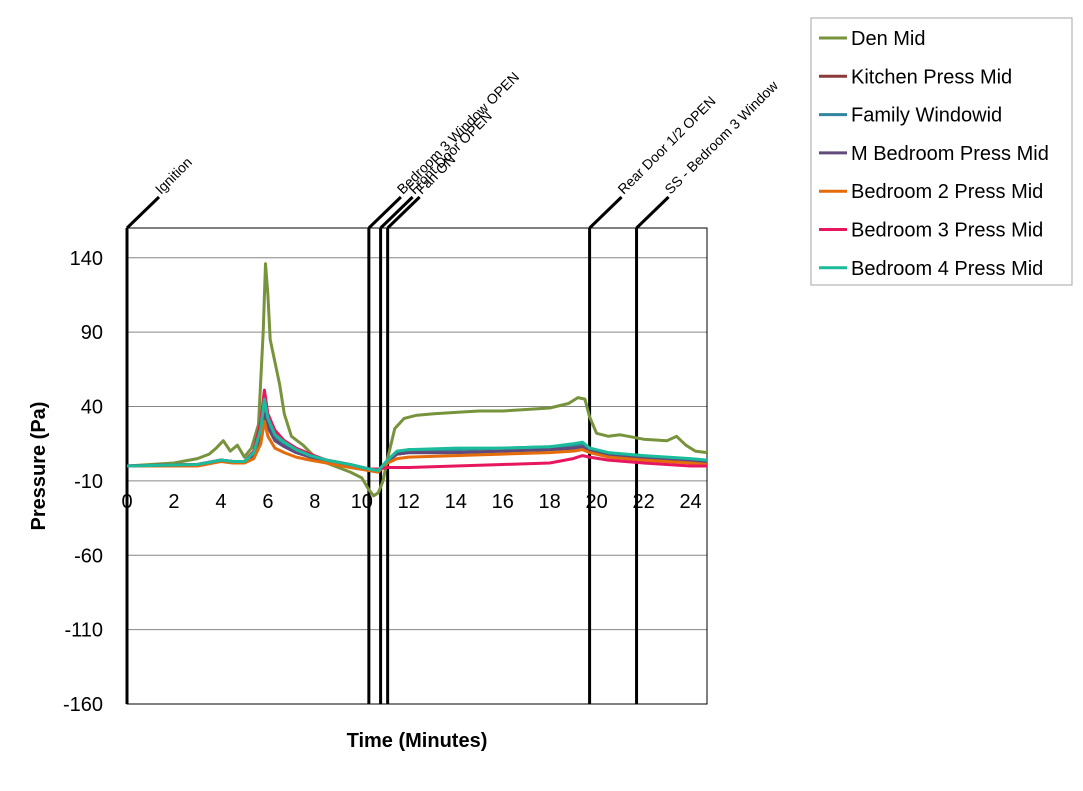 This screenshot has height=791, width=1083. What do you see at coordinates (39, 466) in the screenshot?
I see `y-axis-title: Pressure (Pa)` at bounding box center [39, 466].